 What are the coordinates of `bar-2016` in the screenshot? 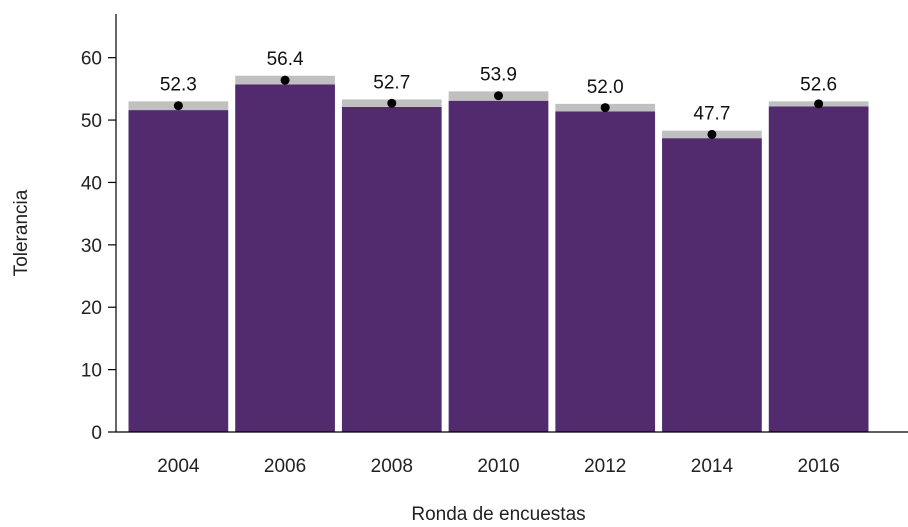 It's located at (818, 269).